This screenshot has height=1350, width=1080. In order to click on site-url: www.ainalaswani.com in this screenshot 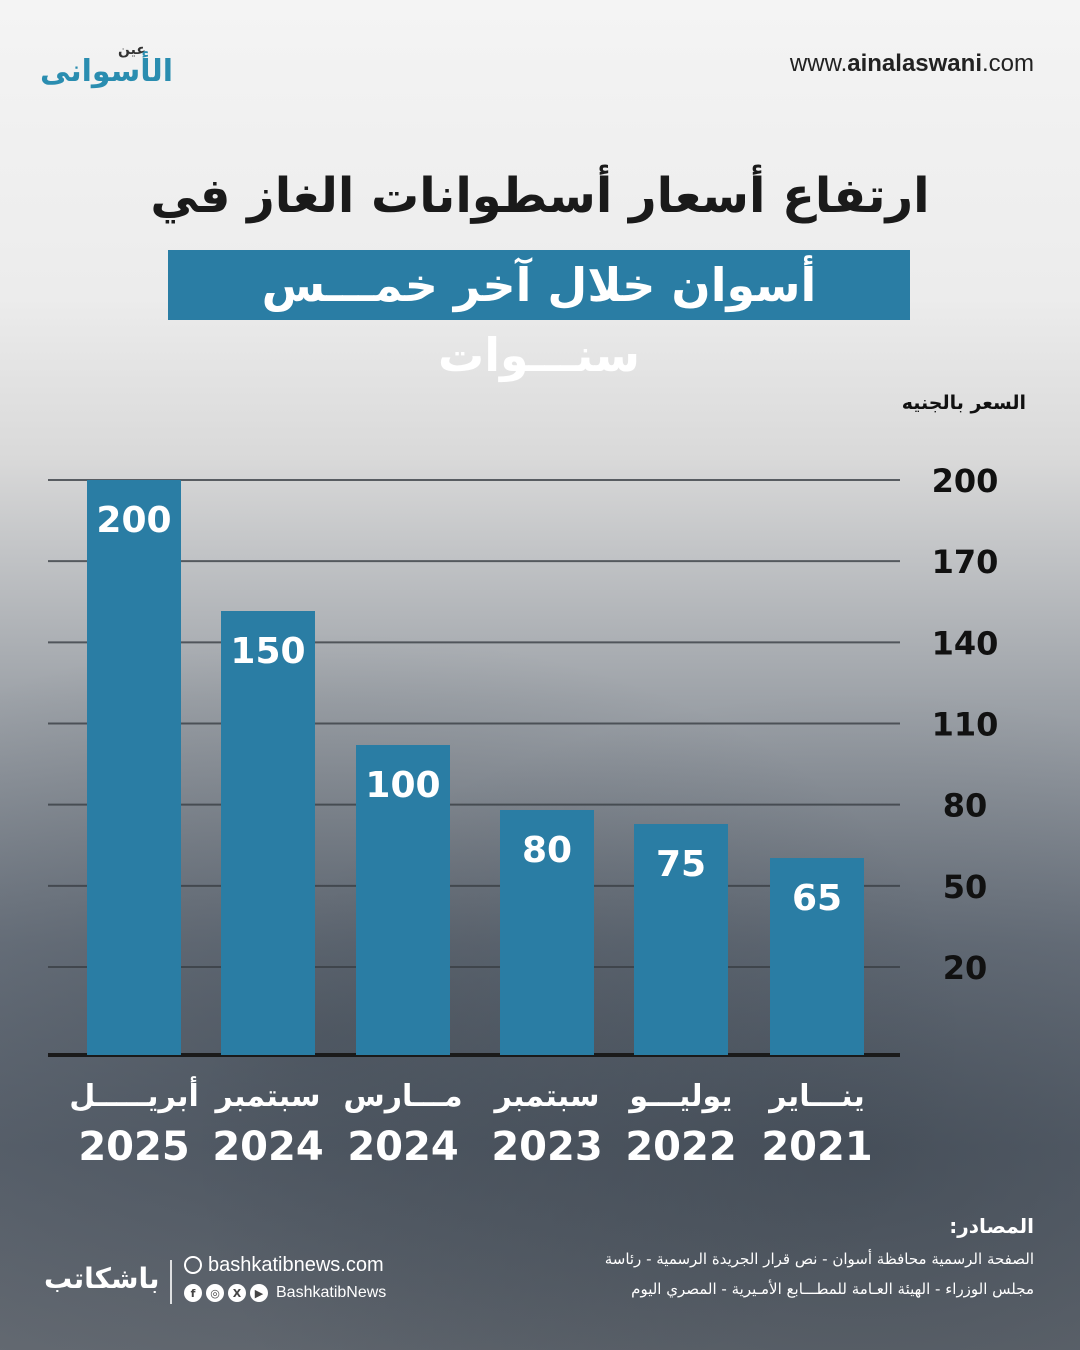, I will do `click(912, 64)`.